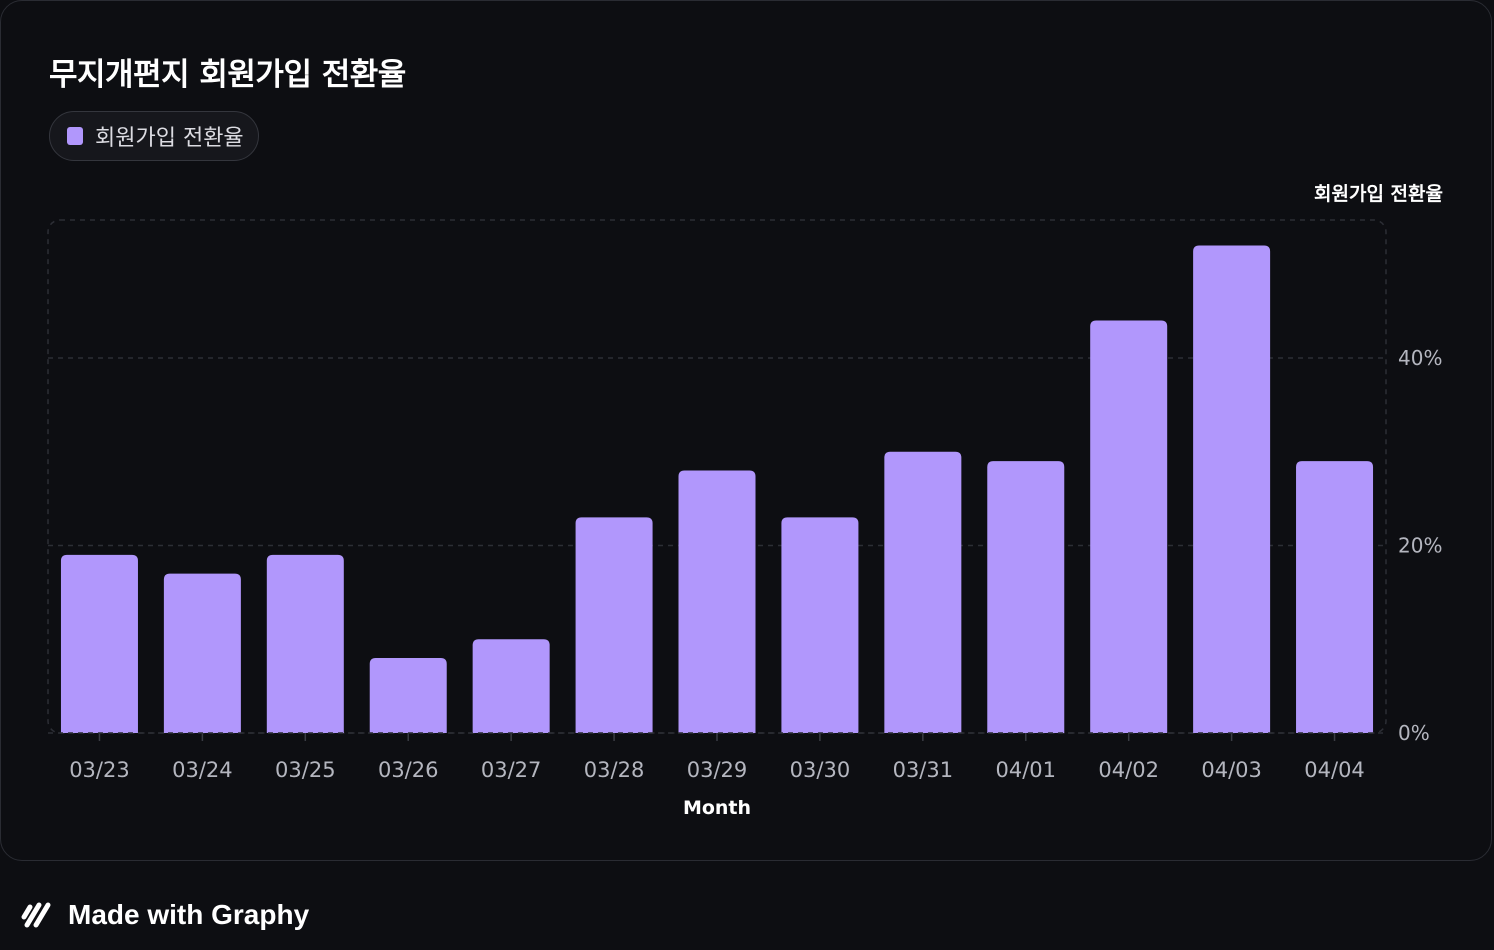  What do you see at coordinates (202, 770) in the screenshot?
I see `x-tick-label: 03/24` at bounding box center [202, 770].